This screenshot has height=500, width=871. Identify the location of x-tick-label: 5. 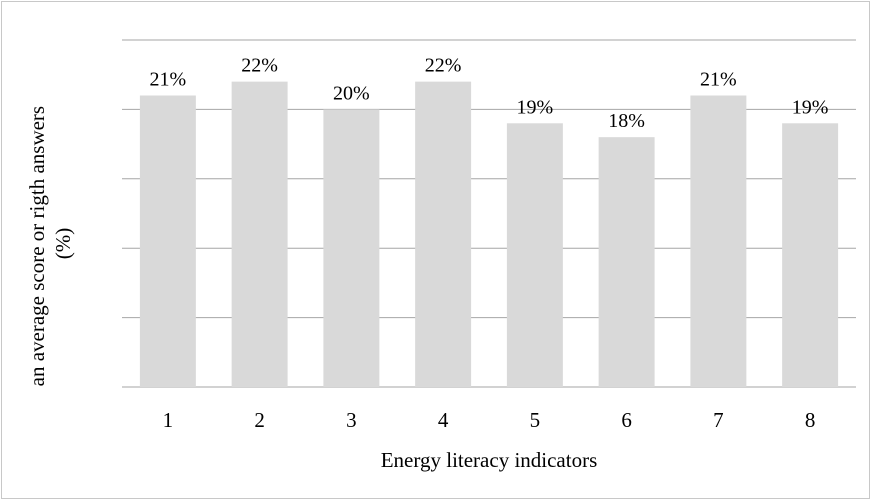
(535, 420).